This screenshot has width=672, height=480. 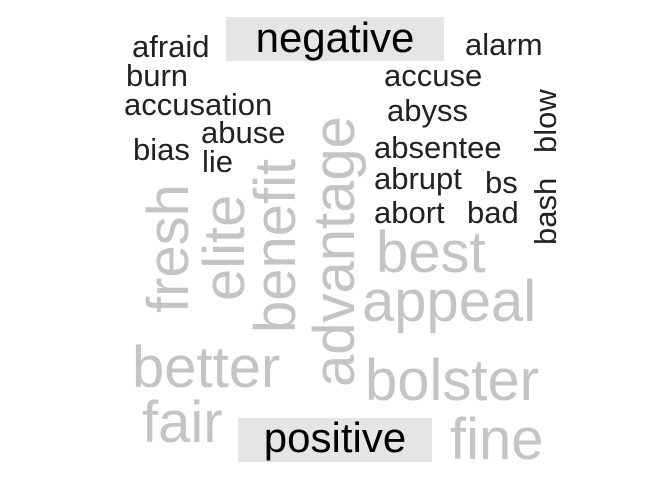 I want to click on word-best: best, so click(x=431, y=252).